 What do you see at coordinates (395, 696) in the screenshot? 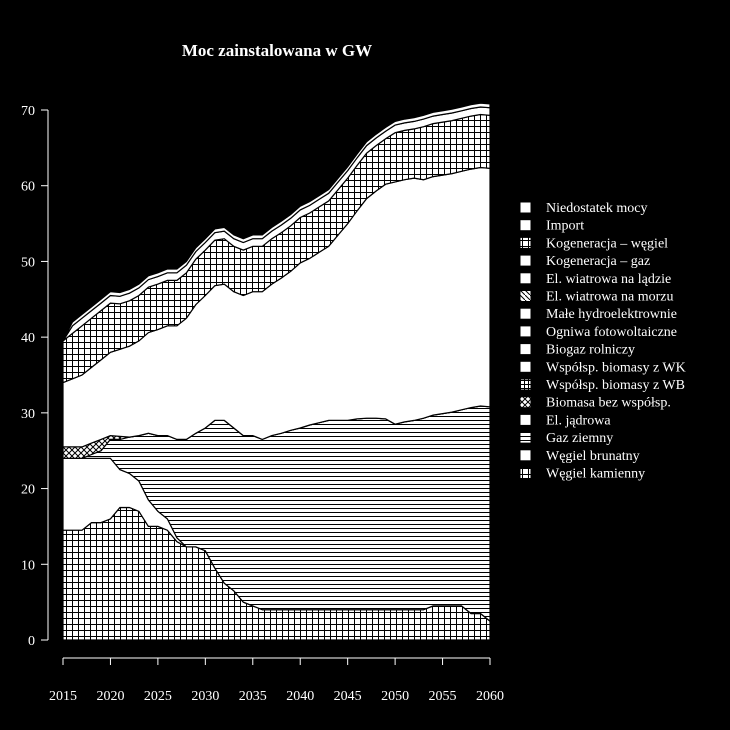
I see `x-tick-label: 2050` at bounding box center [395, 696].